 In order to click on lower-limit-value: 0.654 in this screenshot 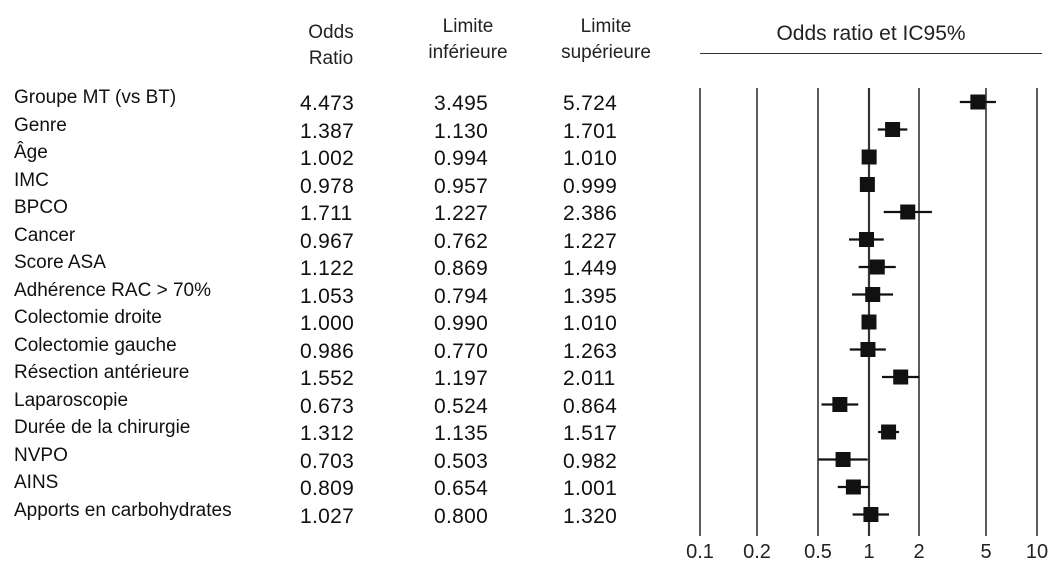, I will do `click(461, 488)`.